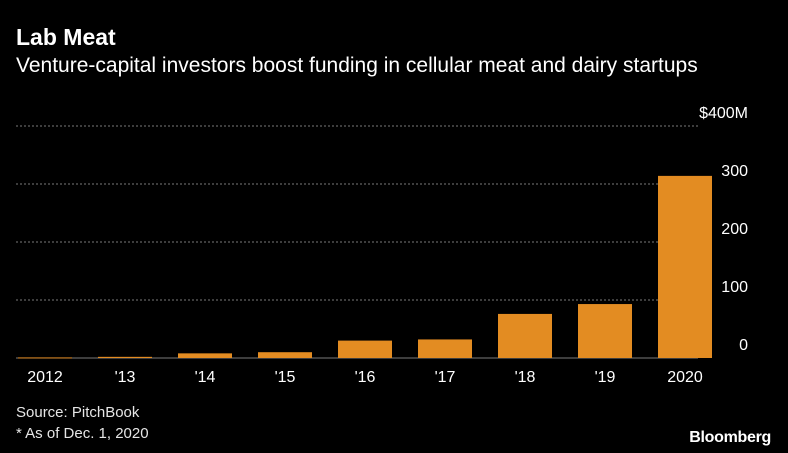 Image resolution: width=788 pixels, height=453 pixels. What do you see at coordinates (685, 377) in the screenshot?
I see `x-tick-label: 2020` at bounding box center [685, 377].